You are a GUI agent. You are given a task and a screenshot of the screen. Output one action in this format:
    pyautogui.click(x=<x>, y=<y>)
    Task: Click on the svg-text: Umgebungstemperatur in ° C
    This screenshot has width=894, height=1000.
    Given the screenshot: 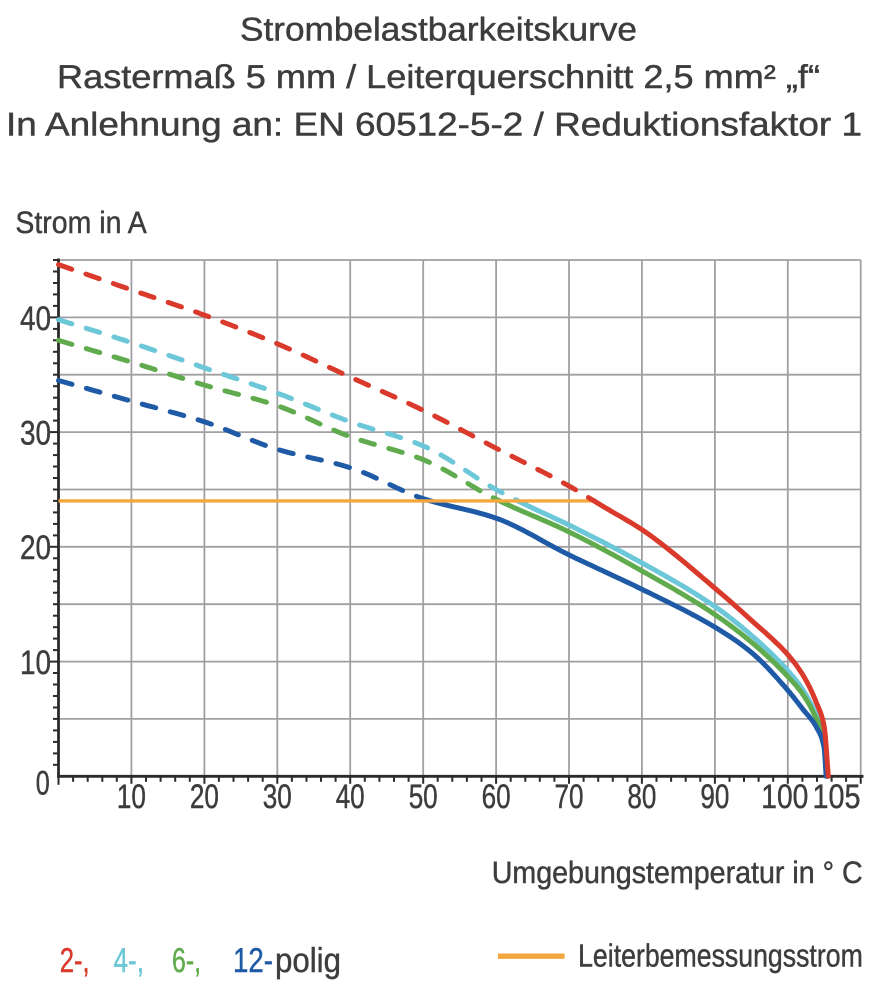 What is the action you would take?
    pyautogui.click(x=677, y=872)
    